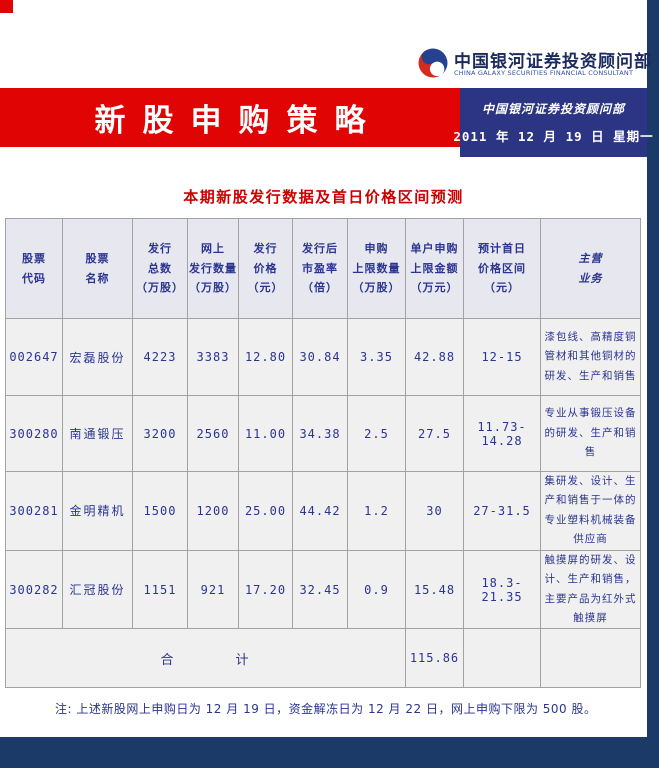 The width and height of the screenshot is (659, 768). Describe the element at coordinates (205, 658) in the screenshot. I see `total-label: 合 计` at that location.